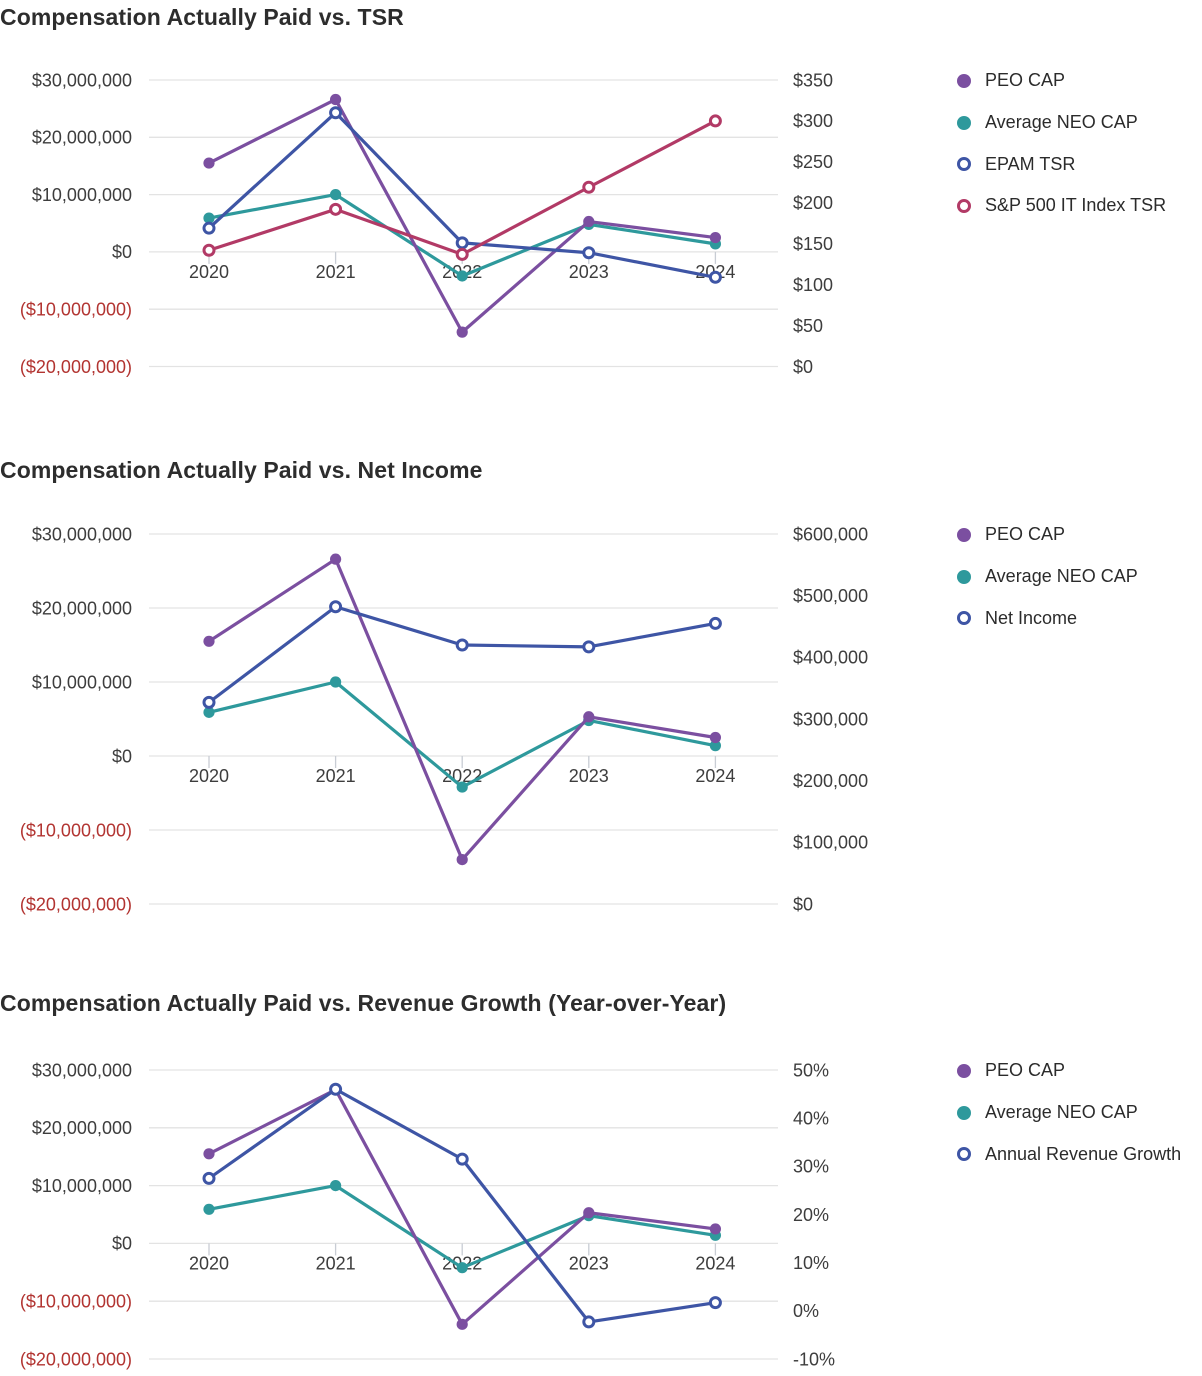  Describe the element at coordinates (814, 1359) in the screenshot. I see `right-axis-tick-label: -10%` at that location.